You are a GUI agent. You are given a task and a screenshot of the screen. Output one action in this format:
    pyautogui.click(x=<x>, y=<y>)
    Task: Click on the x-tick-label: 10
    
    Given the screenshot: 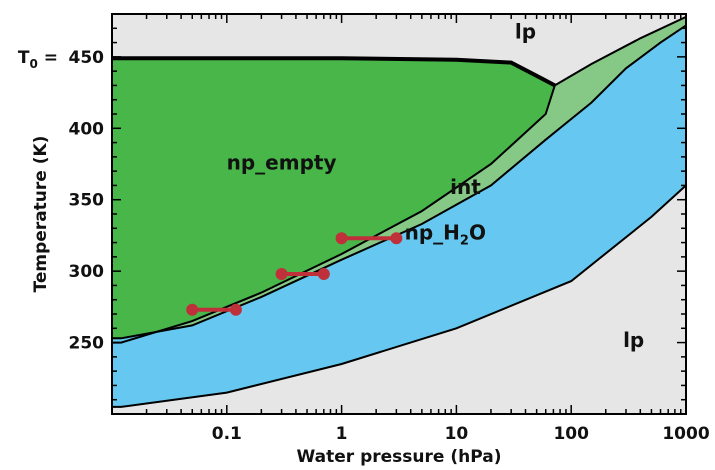 What is the action you would take?
    pyautogui.click(x=457, y=434)
    